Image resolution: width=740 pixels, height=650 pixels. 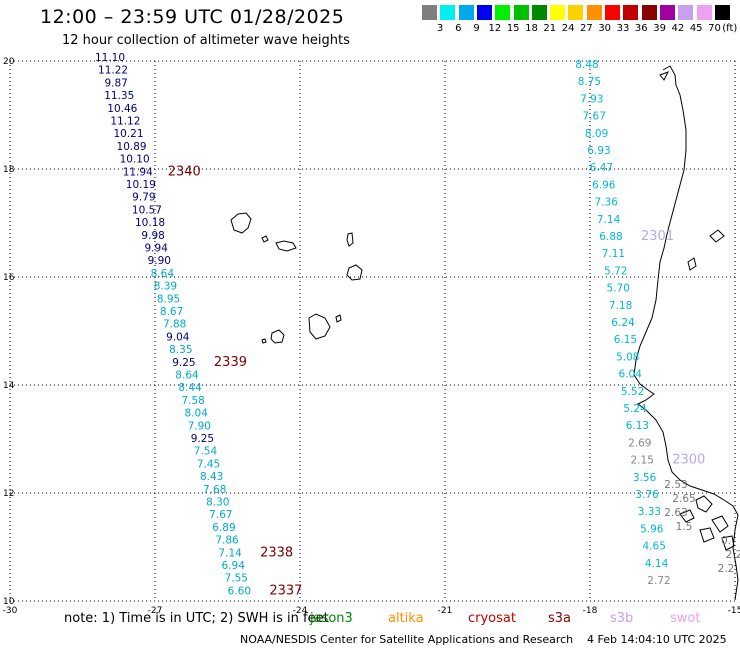 What do you see at coordinates (591, 99) in the screenshot?
I see `track-value: 7.93` at bounding box center [591, 99].